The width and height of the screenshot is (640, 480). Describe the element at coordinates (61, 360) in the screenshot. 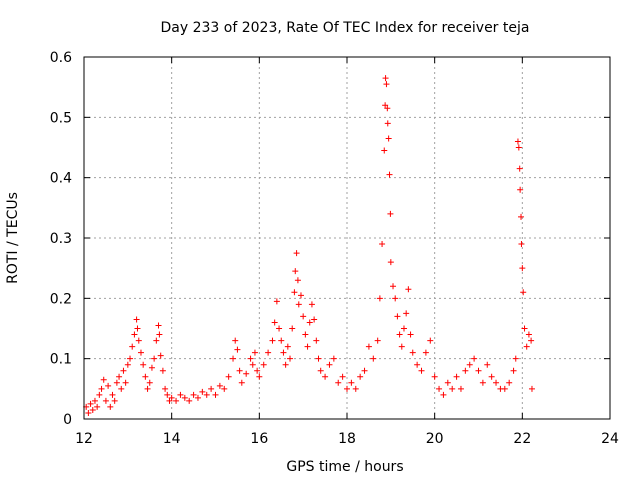

I see `y-tick-label: 0.1` at that location.